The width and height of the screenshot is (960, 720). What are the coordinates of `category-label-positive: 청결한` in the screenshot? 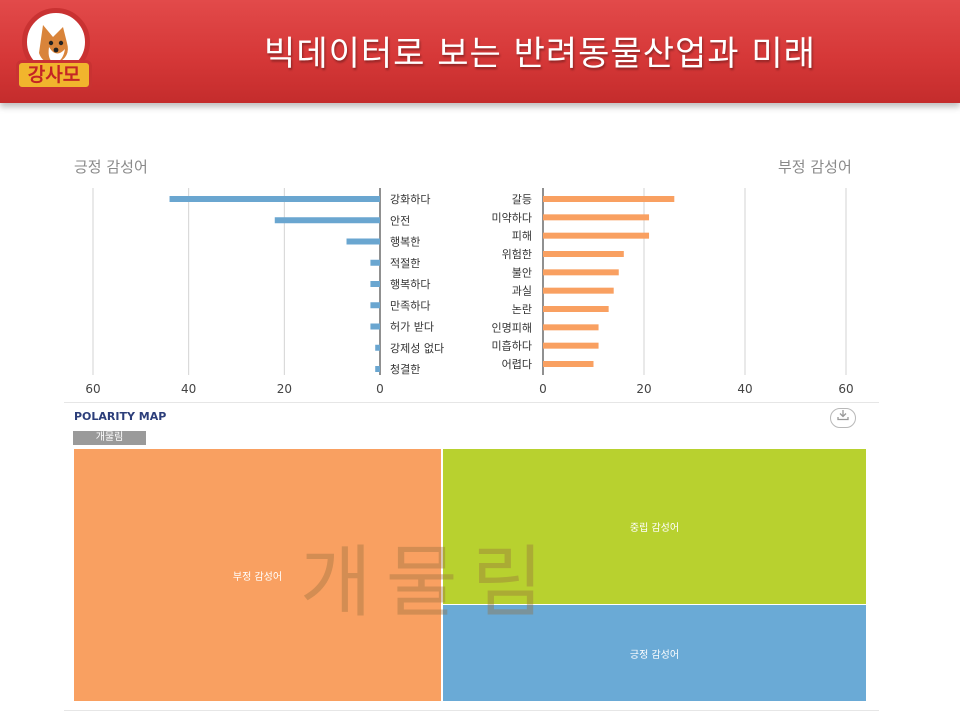 It's located at (405, 369).